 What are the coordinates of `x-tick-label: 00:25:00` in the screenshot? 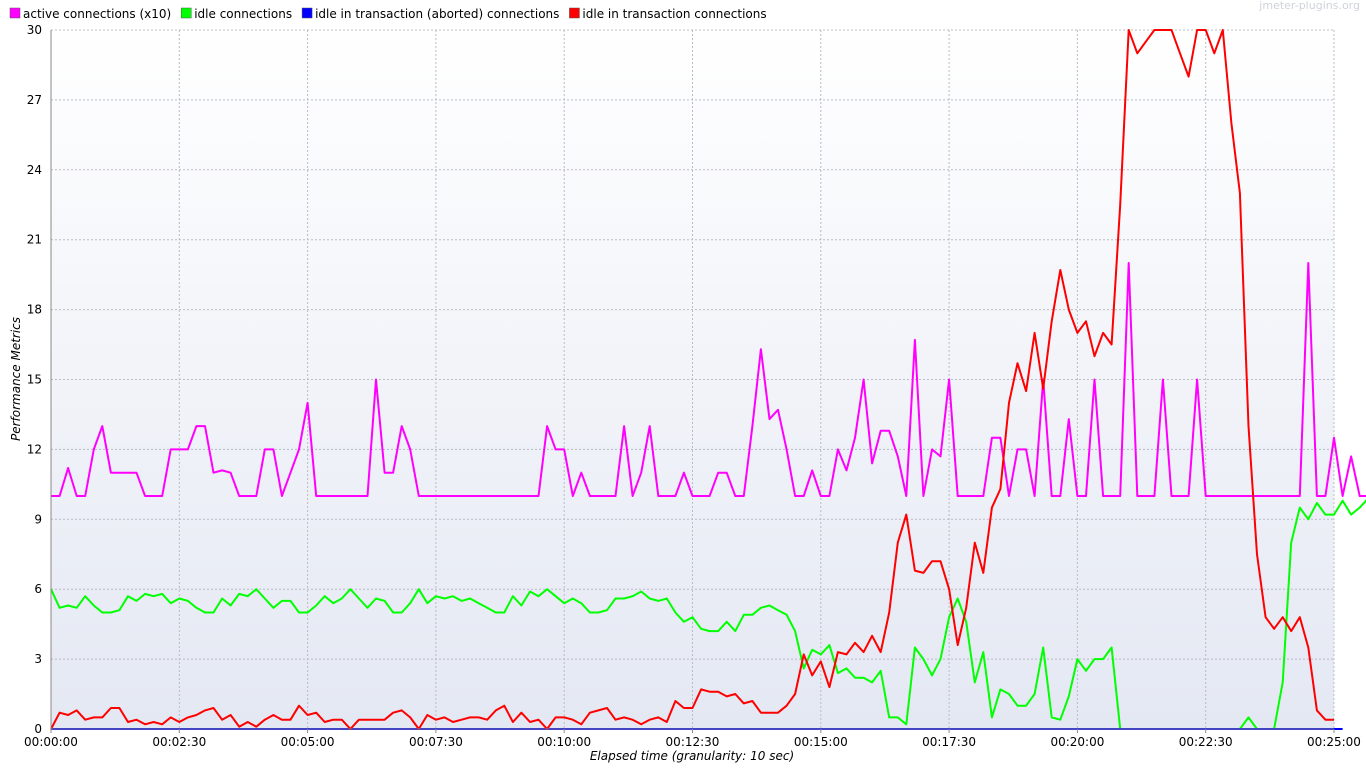 It's located at (1334, 742).